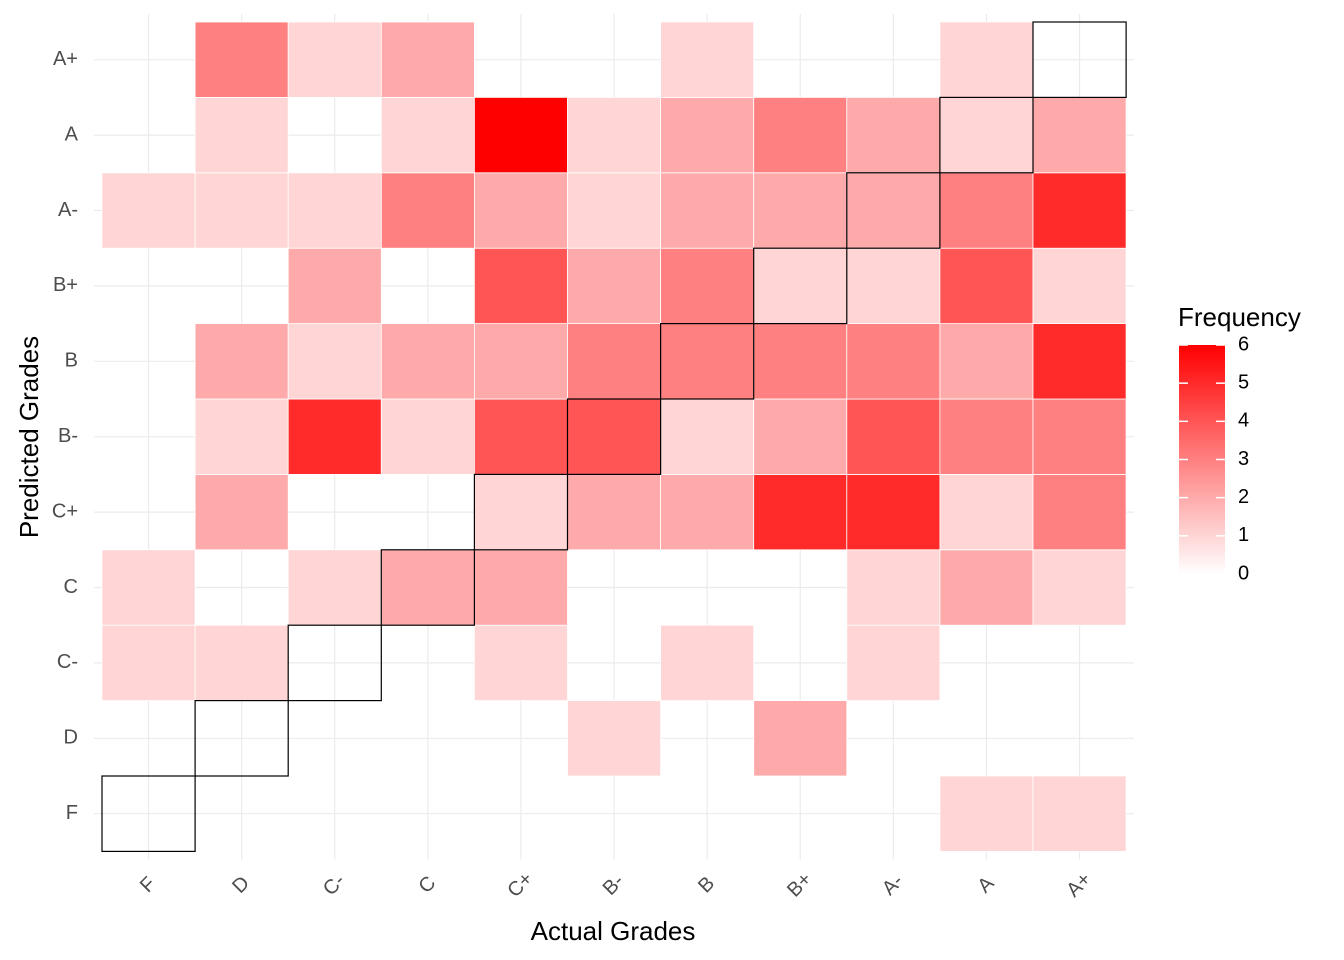 Image resolution: width=1344 pixels, height=960 pixels. I want to click on cell-pred-cminus-actual-f, so click(148, 663).